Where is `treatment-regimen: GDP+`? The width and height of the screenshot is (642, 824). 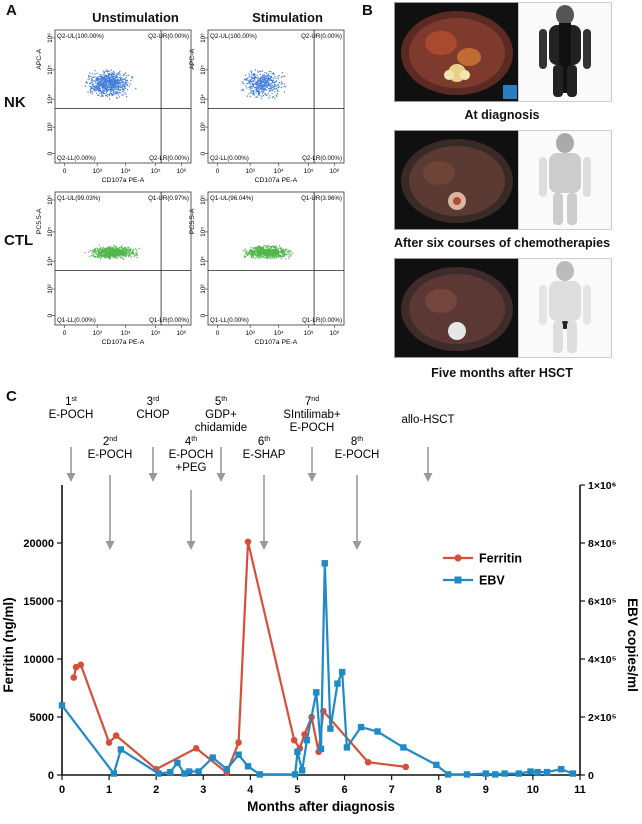
treatment-regimen: GDP+ is located at coordinates (221, 415).